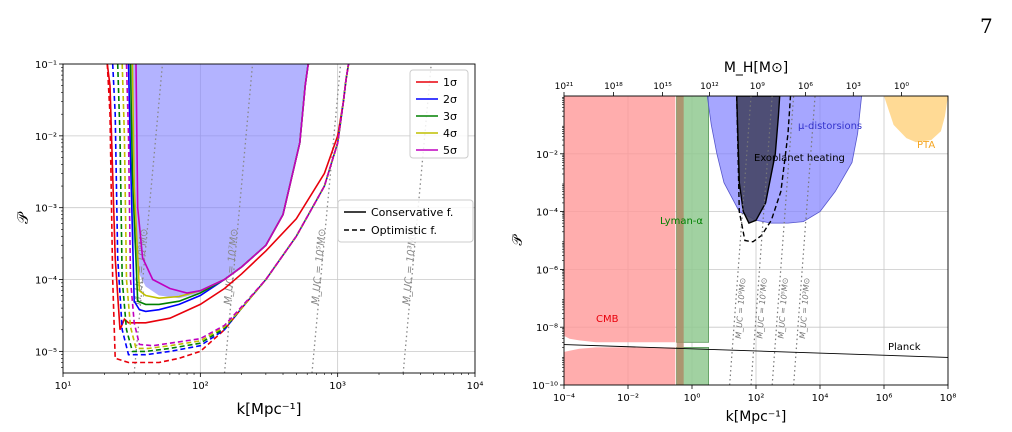 The width and height of the screenshot is (1012, 432). I want to click on planck-label: Planck, so click(904, 347).